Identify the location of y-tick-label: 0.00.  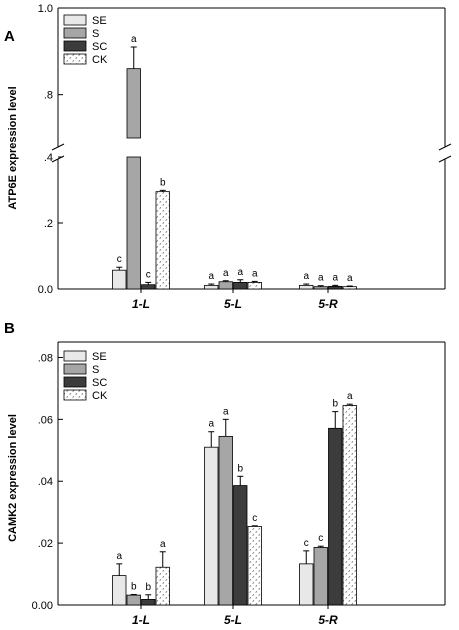
(42, 606).